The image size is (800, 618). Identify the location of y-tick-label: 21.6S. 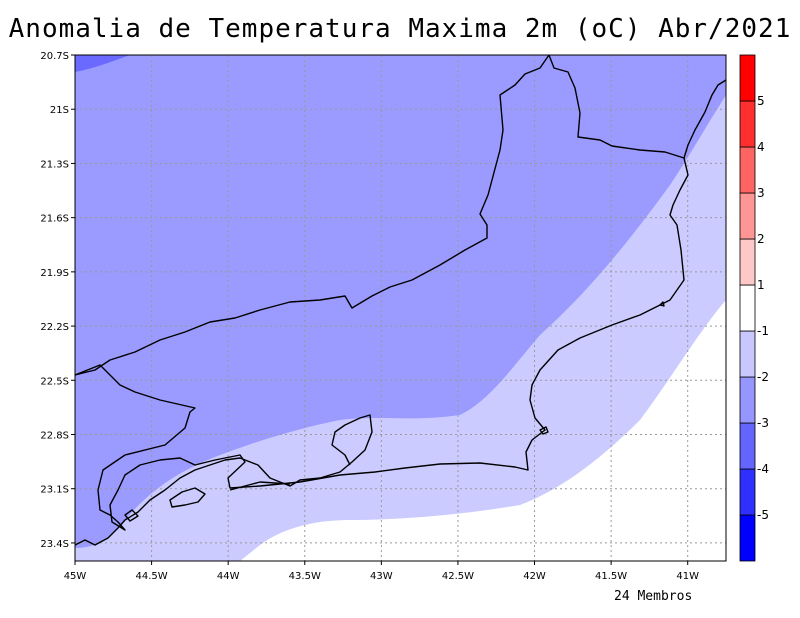
(54, 219).